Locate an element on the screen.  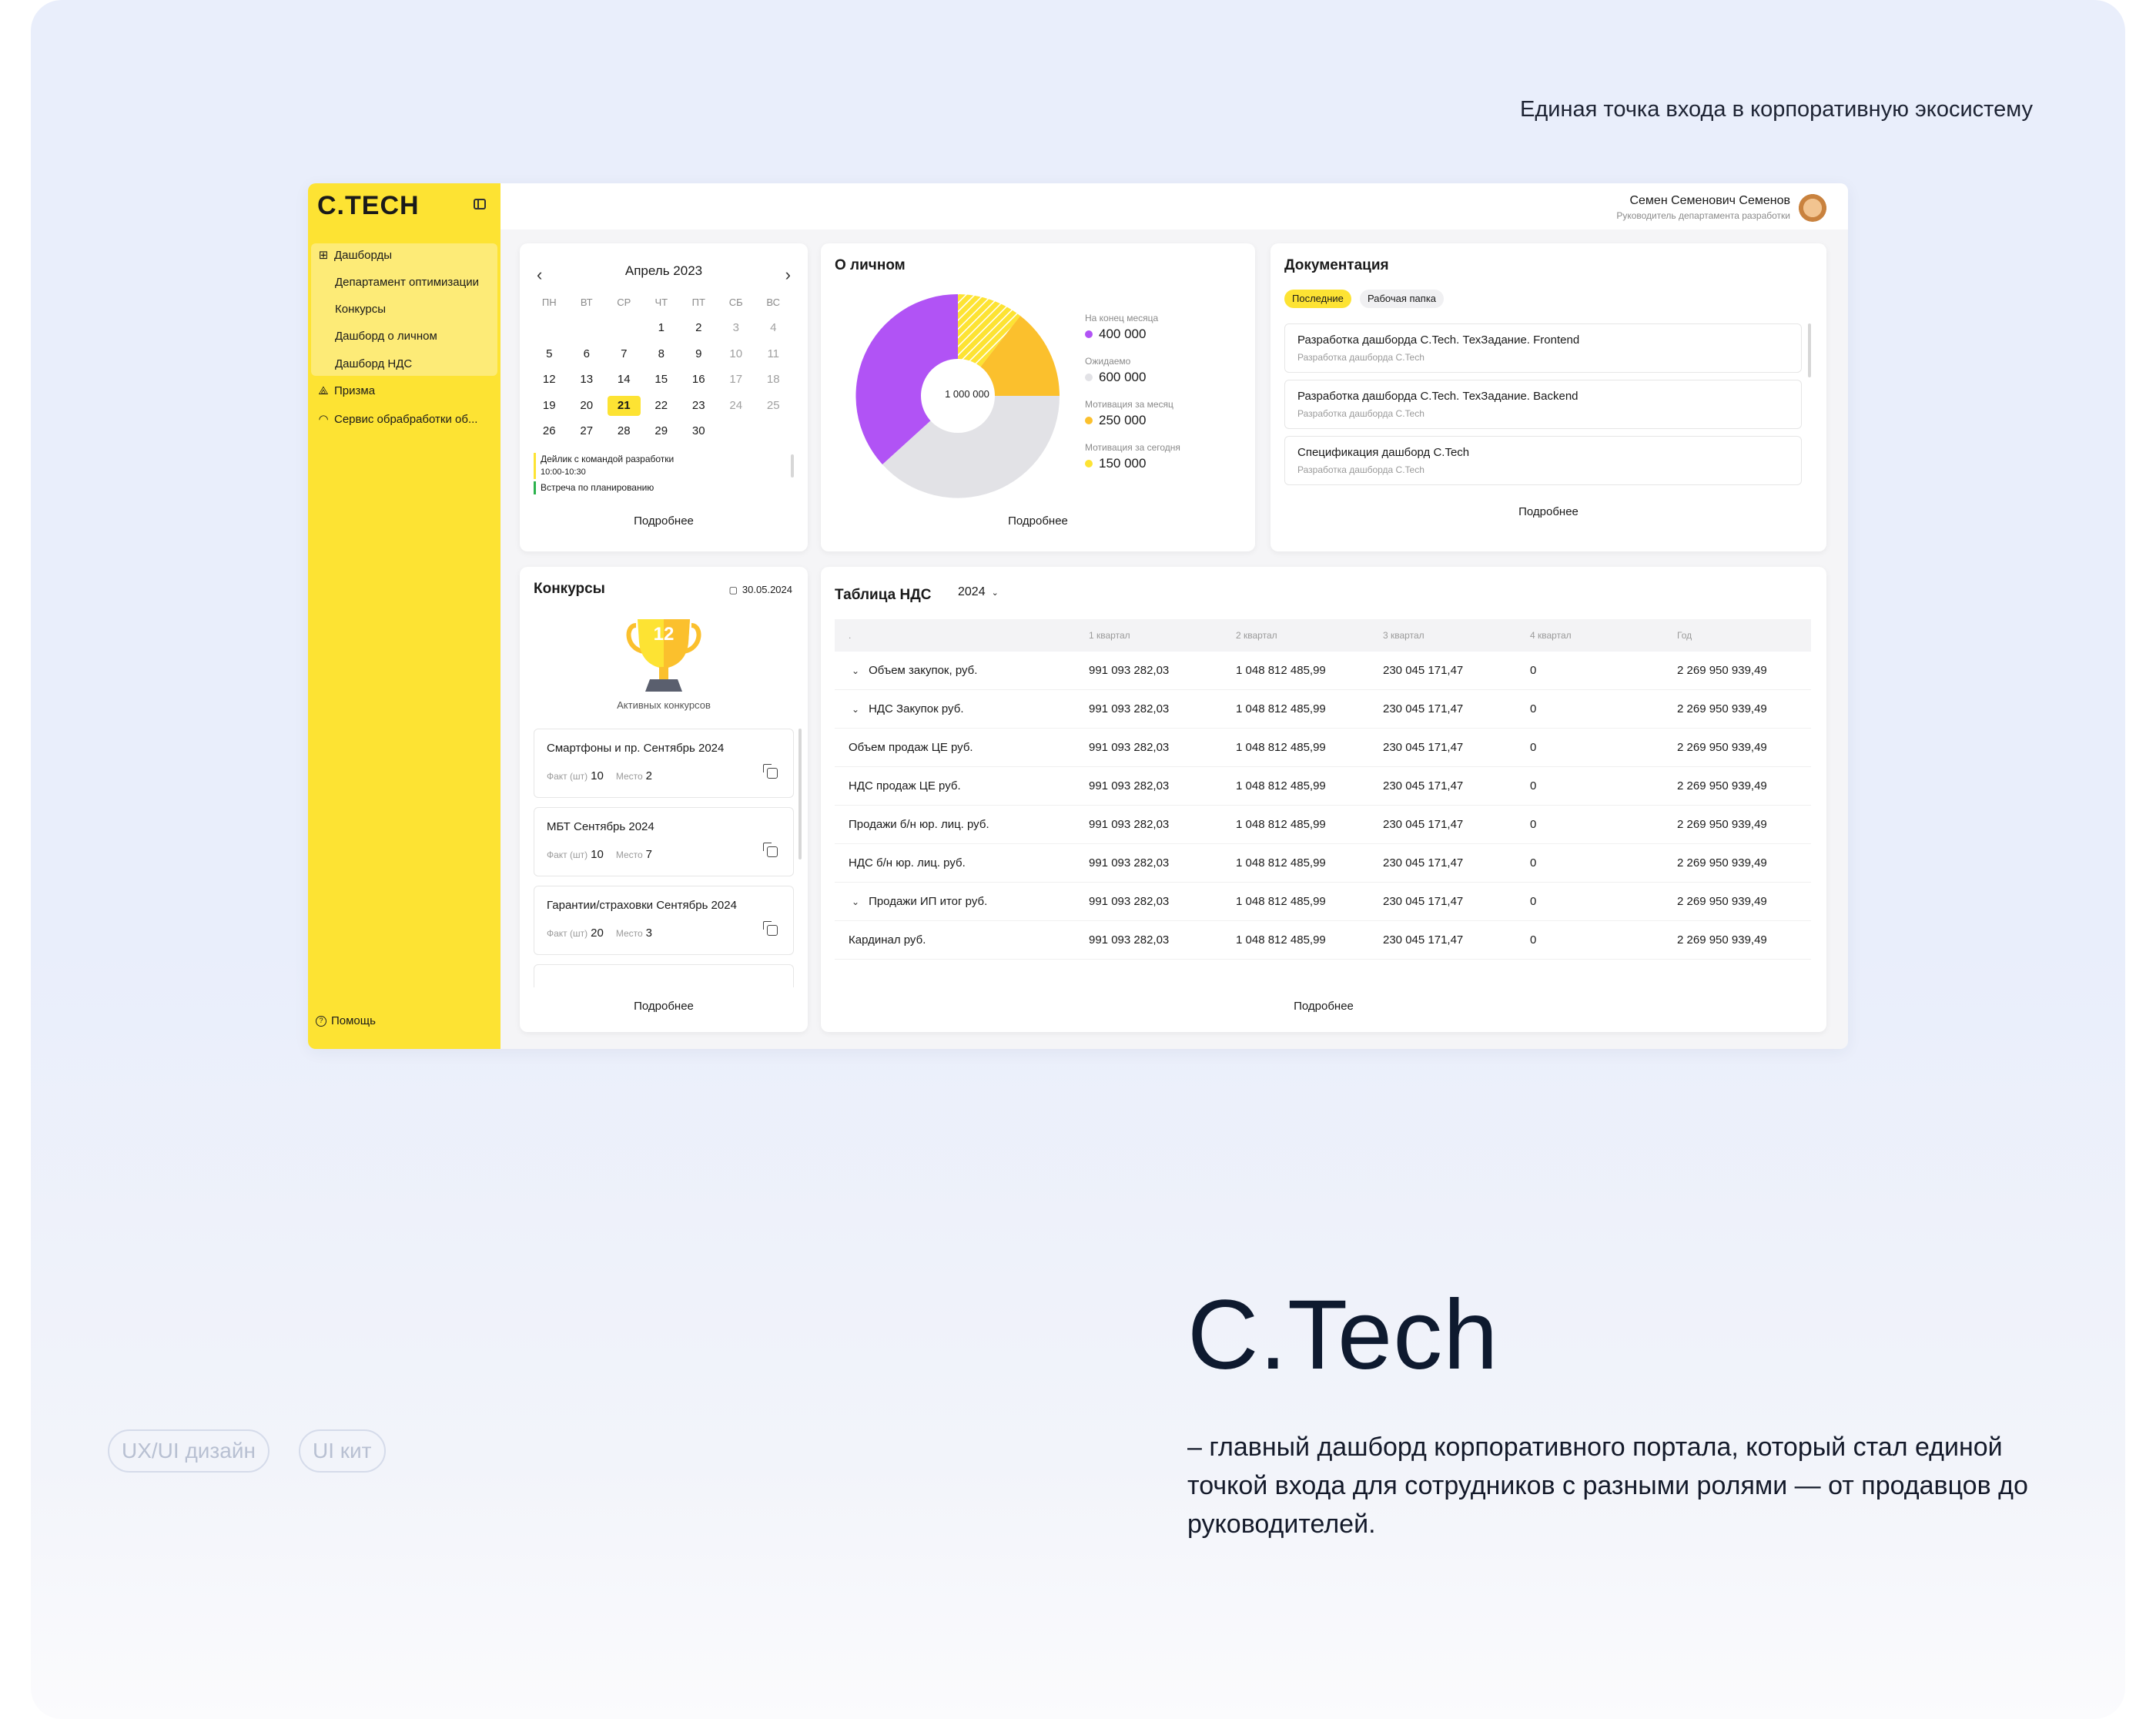
calendar-day: 25 is located at coordinates (773, 405).